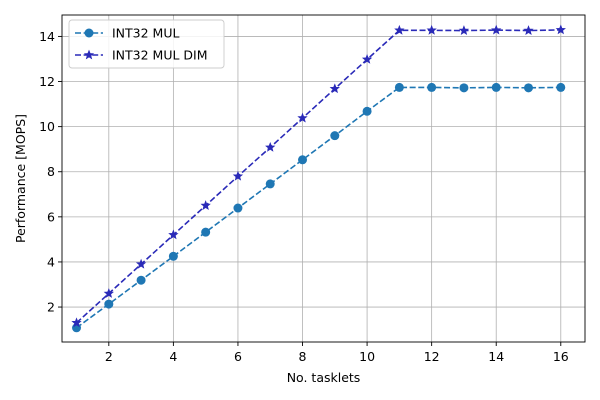 The image size is (600, 400). I want to click on legend-item: INT32 MUL, so click(127, 33).